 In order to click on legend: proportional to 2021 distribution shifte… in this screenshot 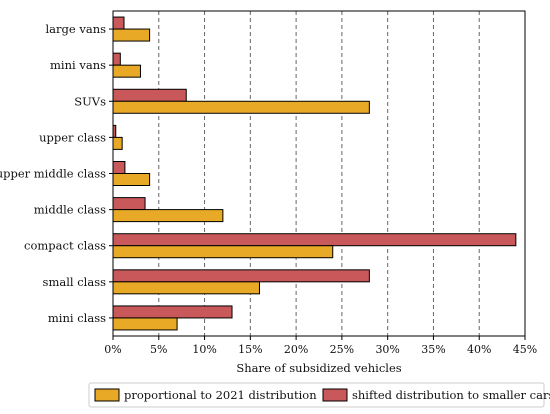, I will do `click(319, 395)`.